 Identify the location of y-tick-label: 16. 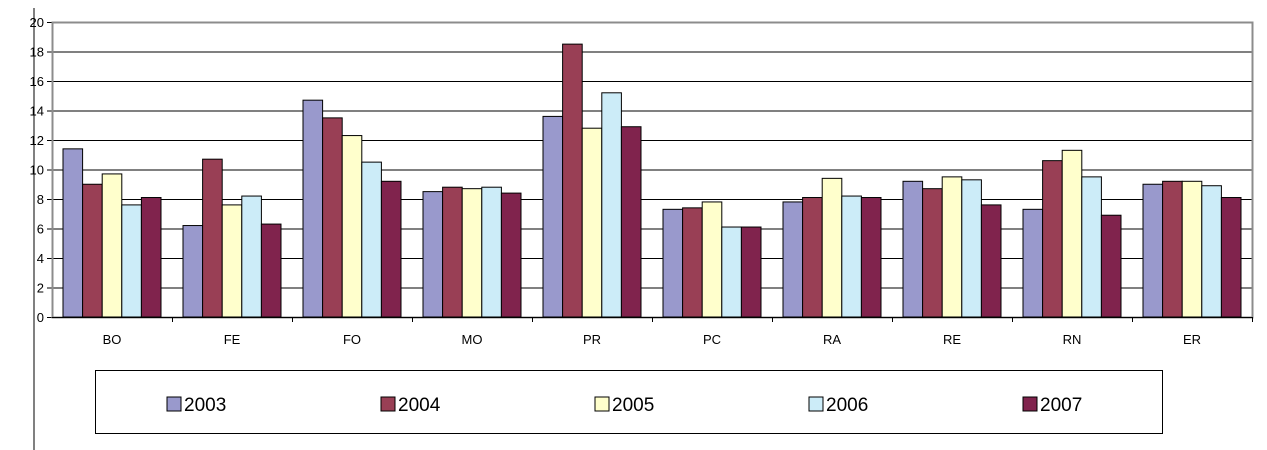
(37, 81).